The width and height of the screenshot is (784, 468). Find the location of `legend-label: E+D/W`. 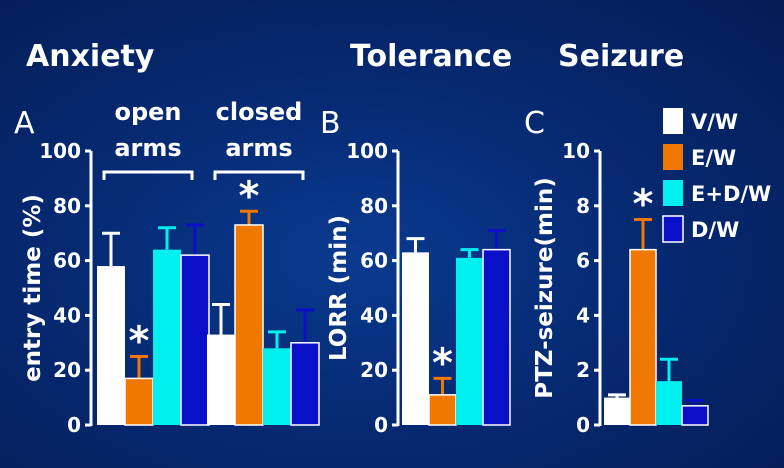

legend-label: E+D/W is located at coordinates (731, 194).